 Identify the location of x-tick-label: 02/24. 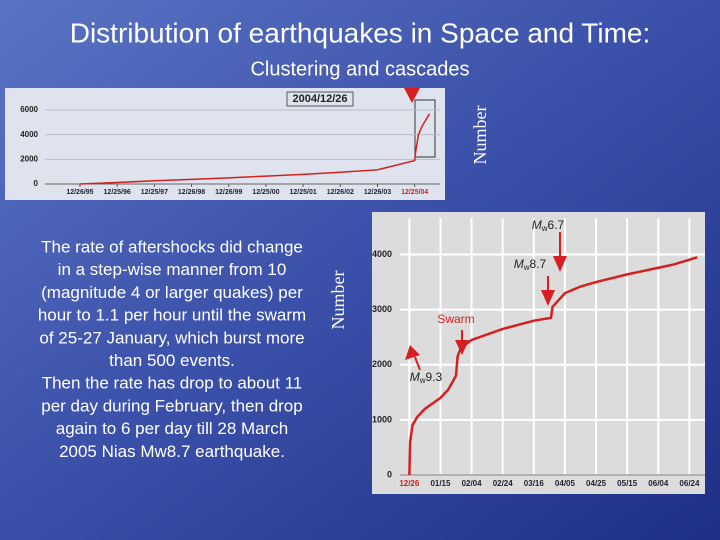
(503, 483).